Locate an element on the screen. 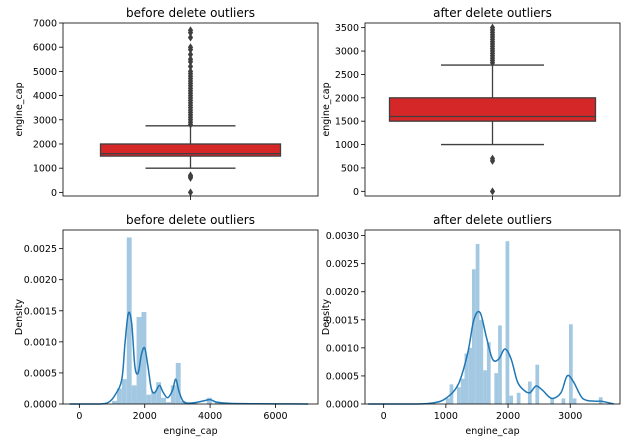 The image size is (628, 442). y-tick-label: 6000 is located at coordinates (45, 48).